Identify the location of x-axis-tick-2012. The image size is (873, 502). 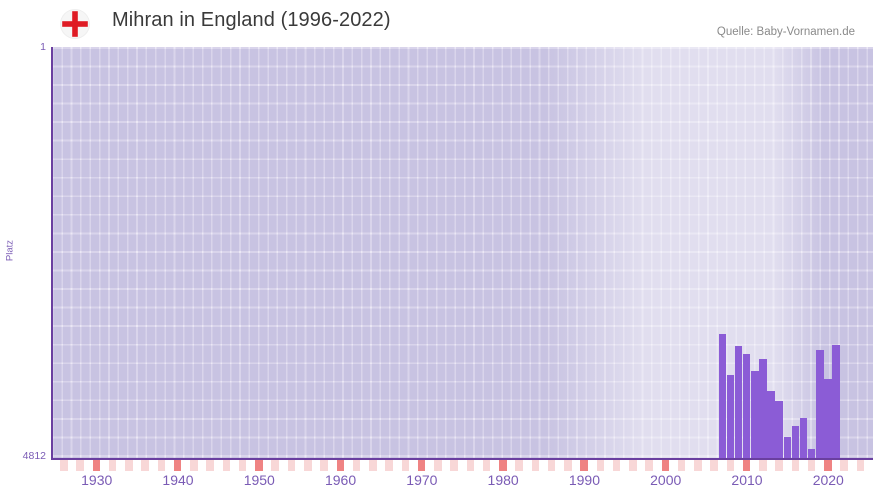
(763, 465).